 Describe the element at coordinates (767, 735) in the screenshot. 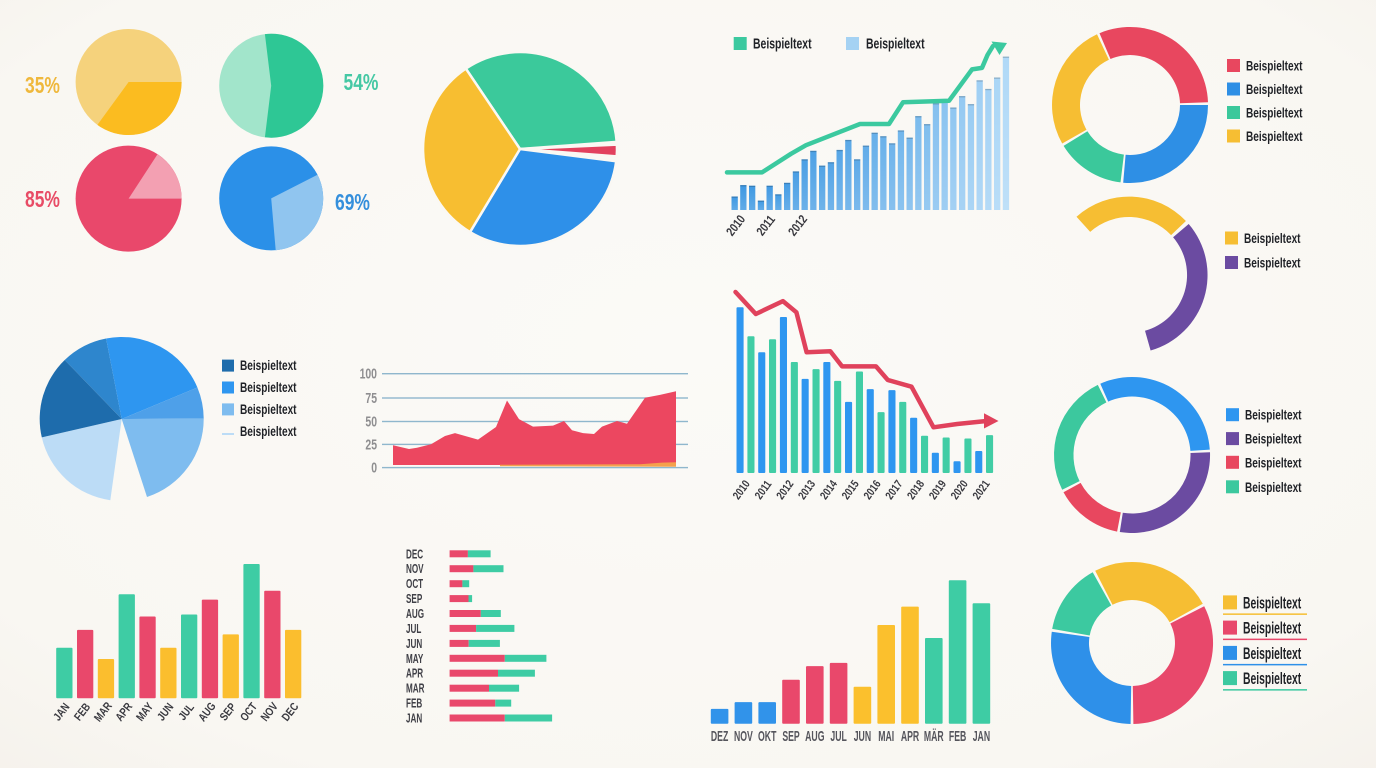

I see `svg-text: OKT` at that location.